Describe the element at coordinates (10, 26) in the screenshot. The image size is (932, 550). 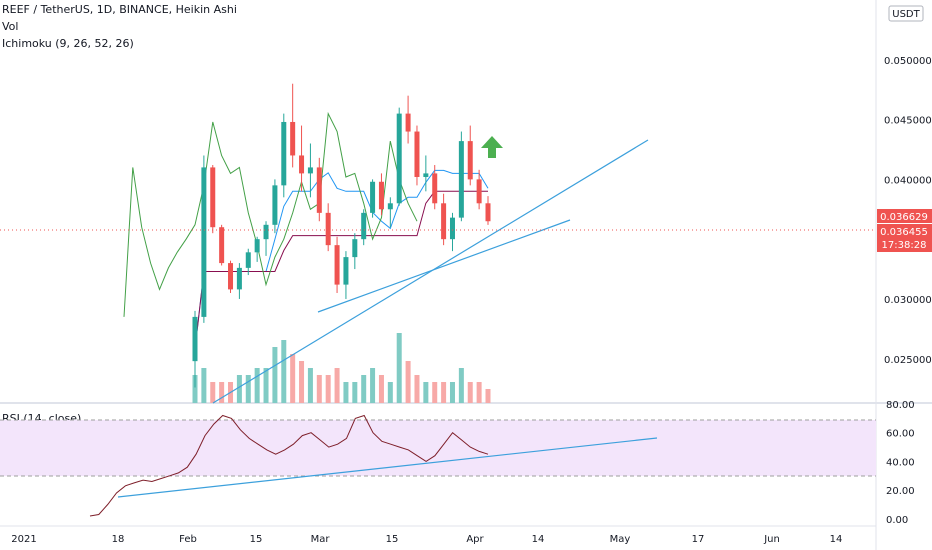
I see `volume-legend: Vol` at that location.